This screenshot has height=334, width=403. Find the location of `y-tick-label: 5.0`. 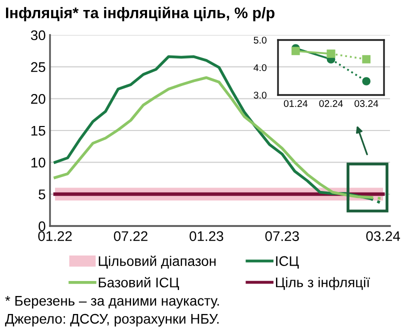

y-tick-label: 5.0 is located at coordinates (260, 40).